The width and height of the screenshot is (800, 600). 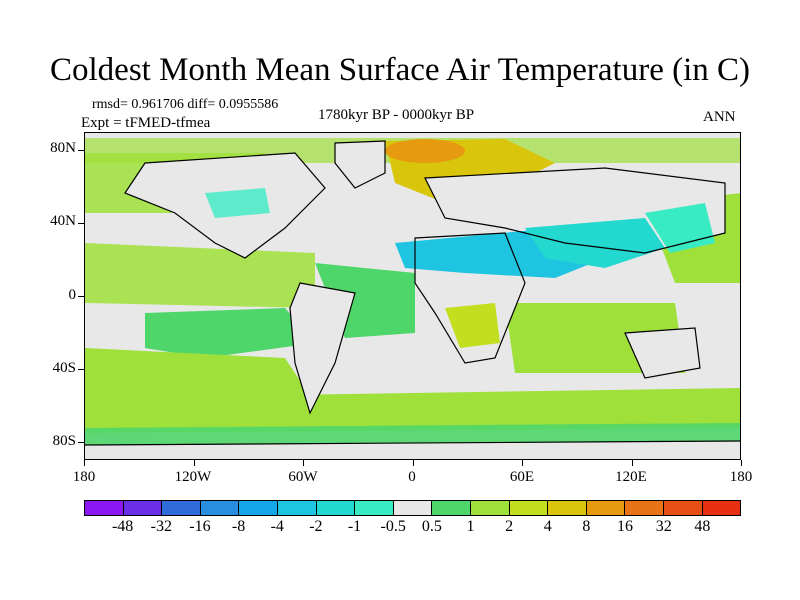 What do you see at coordinates (547, 526) in the screenshot?
I see `colorbar-label: 4` at bounding box center [547, 526].